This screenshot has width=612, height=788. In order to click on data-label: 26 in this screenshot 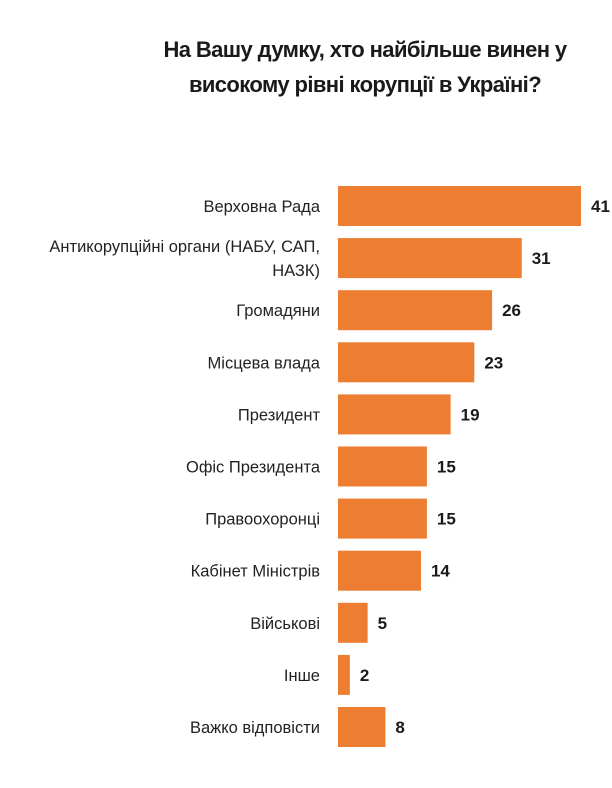, I will do `click(511, 310)`.